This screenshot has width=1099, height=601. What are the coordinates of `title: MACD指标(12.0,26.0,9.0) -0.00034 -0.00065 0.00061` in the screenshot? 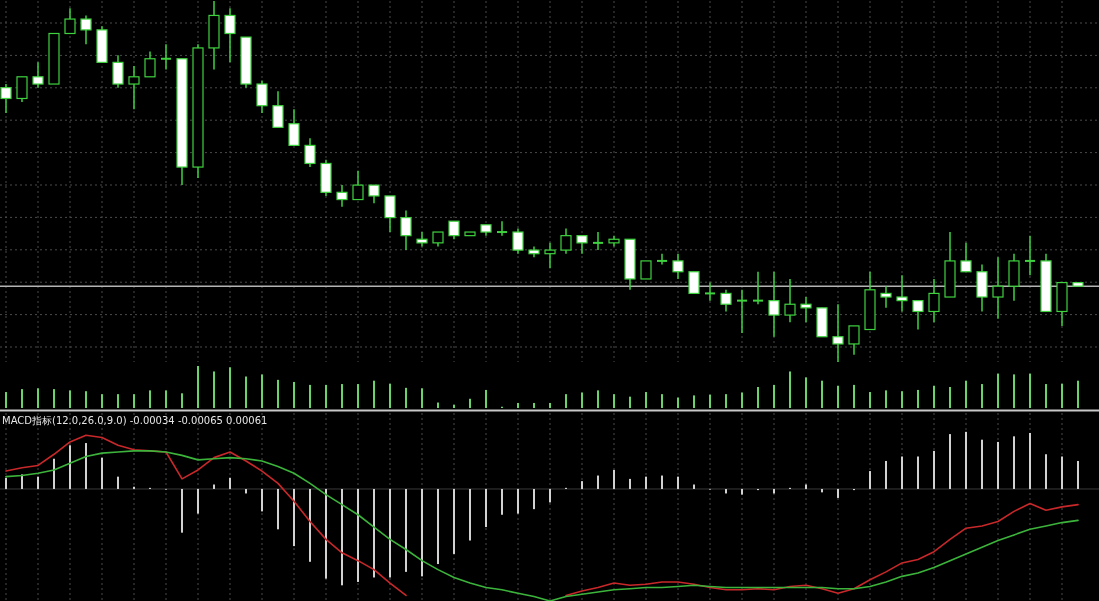 It's located at (135, 420).